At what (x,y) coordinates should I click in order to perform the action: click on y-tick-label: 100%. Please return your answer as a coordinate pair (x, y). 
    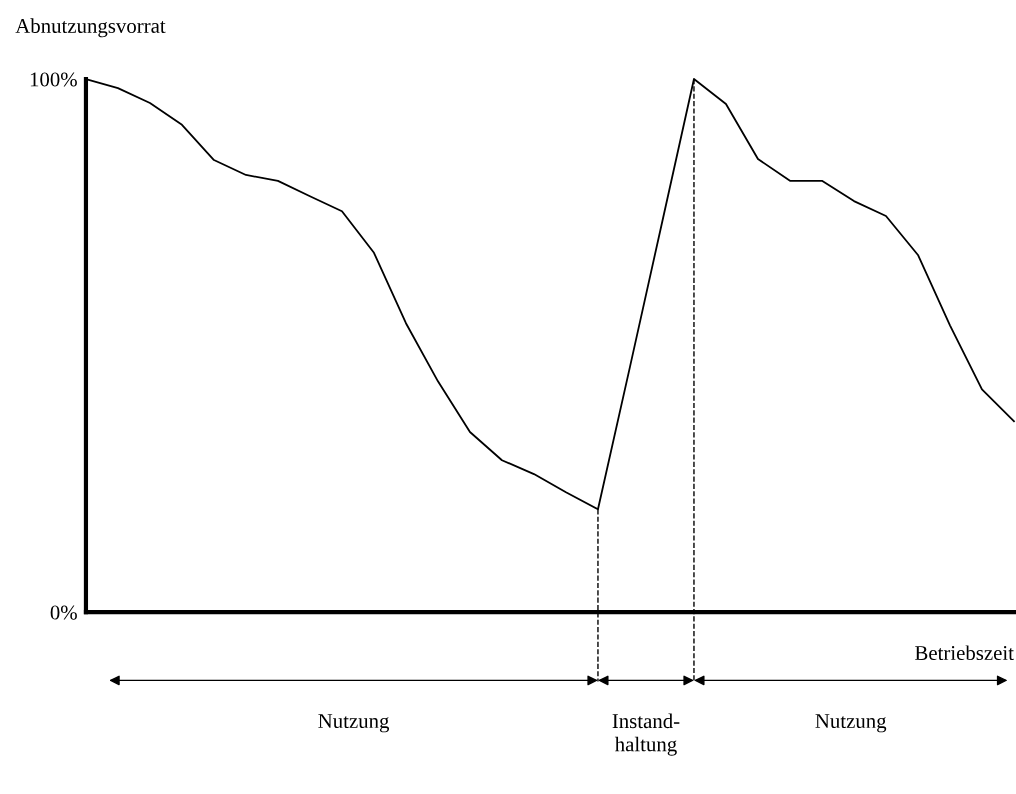
    Looking at the image, I should click on (53, 79).